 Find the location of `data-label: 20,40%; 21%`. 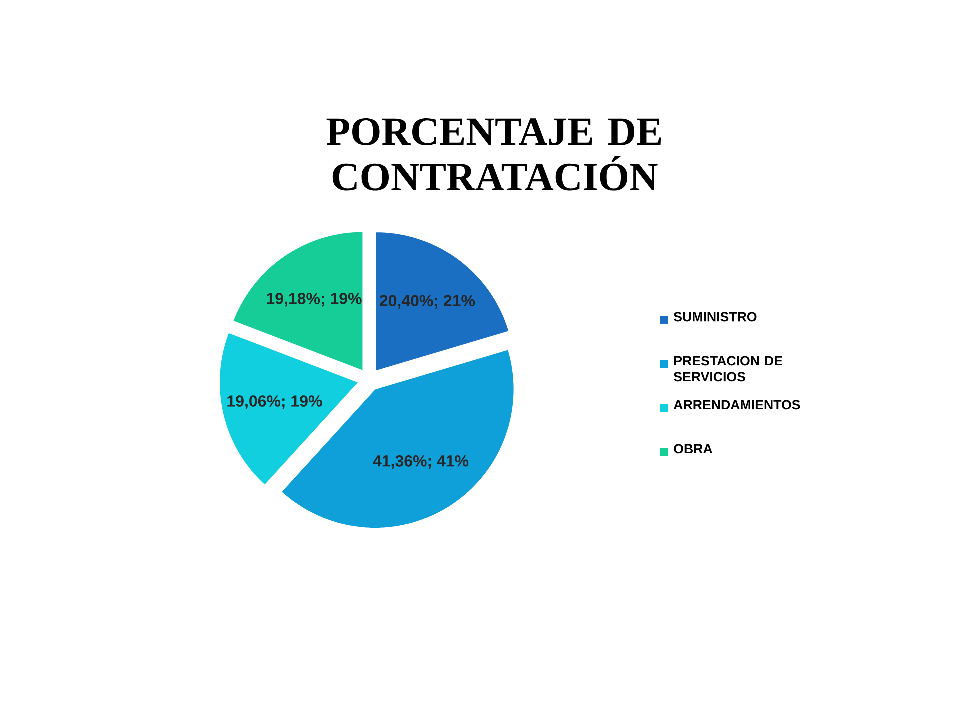

data-label: 20,40%; 21% is located at coordinates (428, 302).